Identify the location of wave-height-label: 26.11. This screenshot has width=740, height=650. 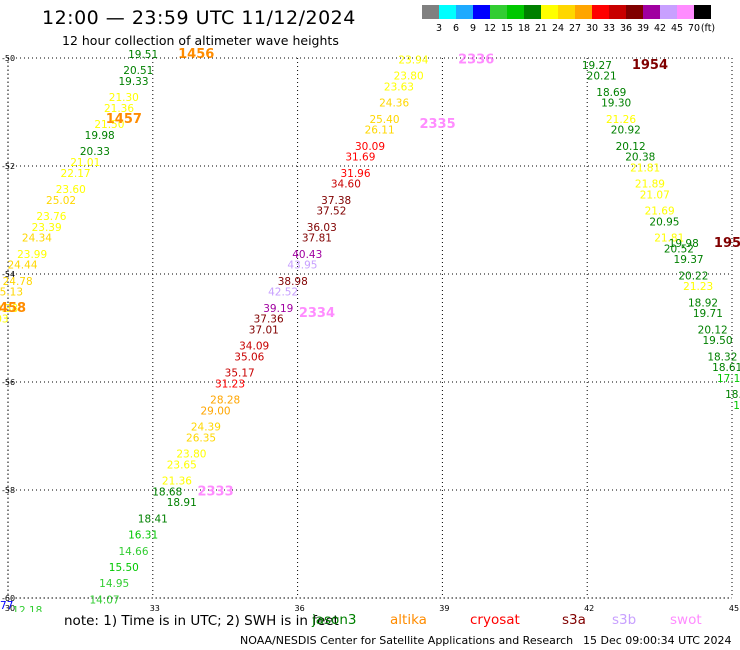
(380, 131).